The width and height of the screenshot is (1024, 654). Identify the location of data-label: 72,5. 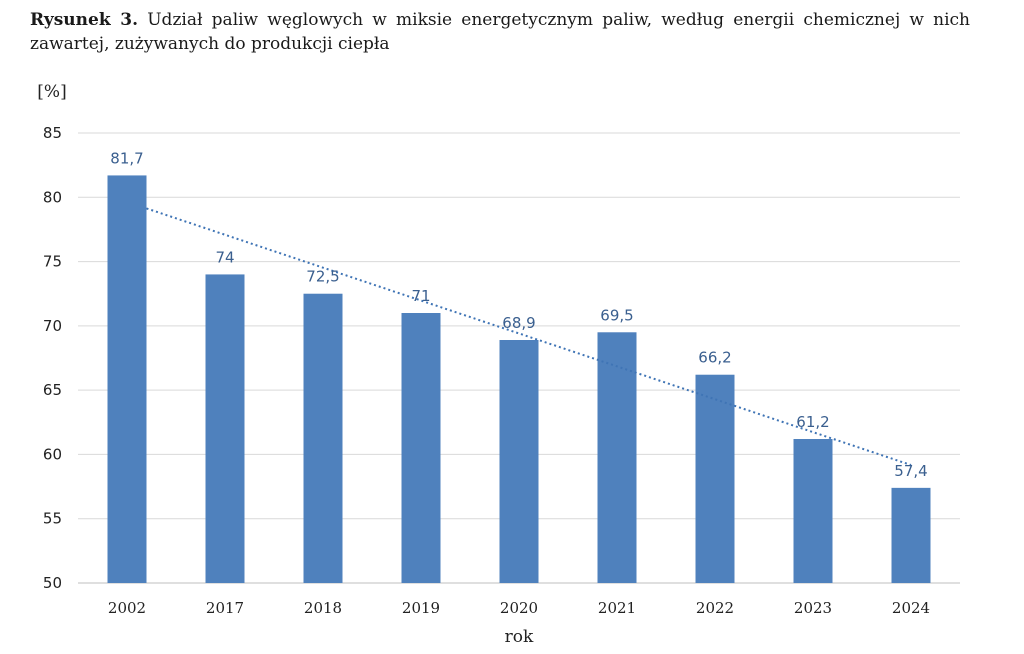
(322, 277).